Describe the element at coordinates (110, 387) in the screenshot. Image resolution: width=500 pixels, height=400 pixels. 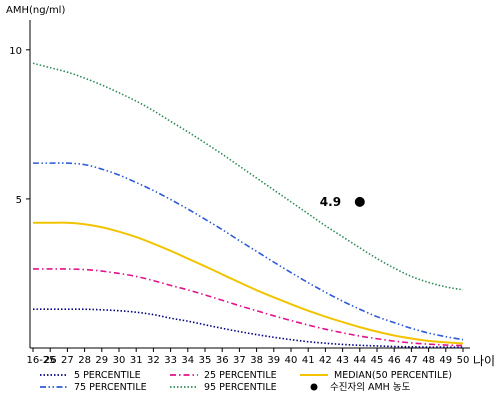
I see `legend-label: 75 PERCENTILE` at that location.